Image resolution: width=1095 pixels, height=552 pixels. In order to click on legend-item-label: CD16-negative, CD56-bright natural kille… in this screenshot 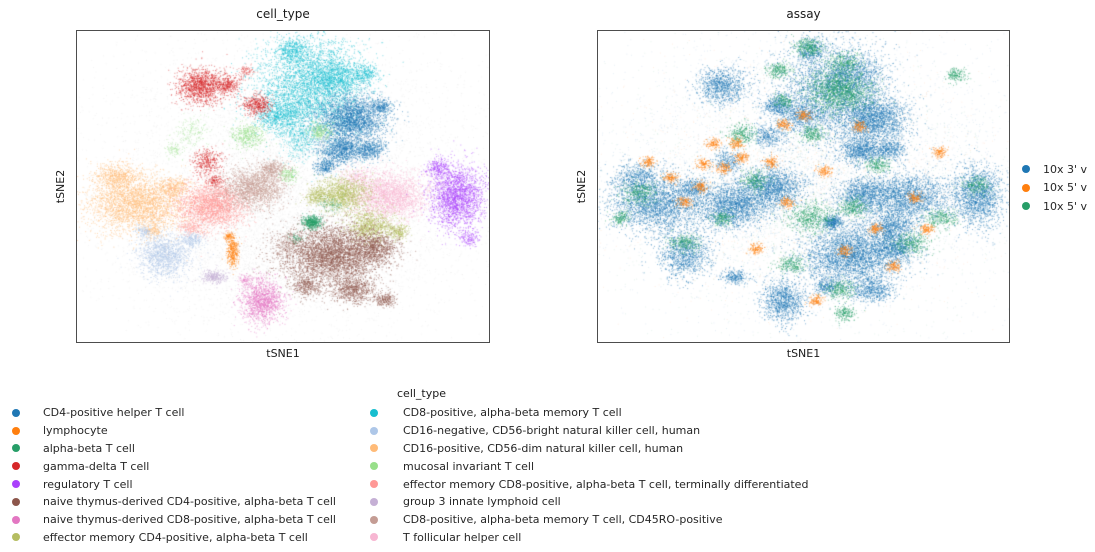, I will do `click(552, 431)`.